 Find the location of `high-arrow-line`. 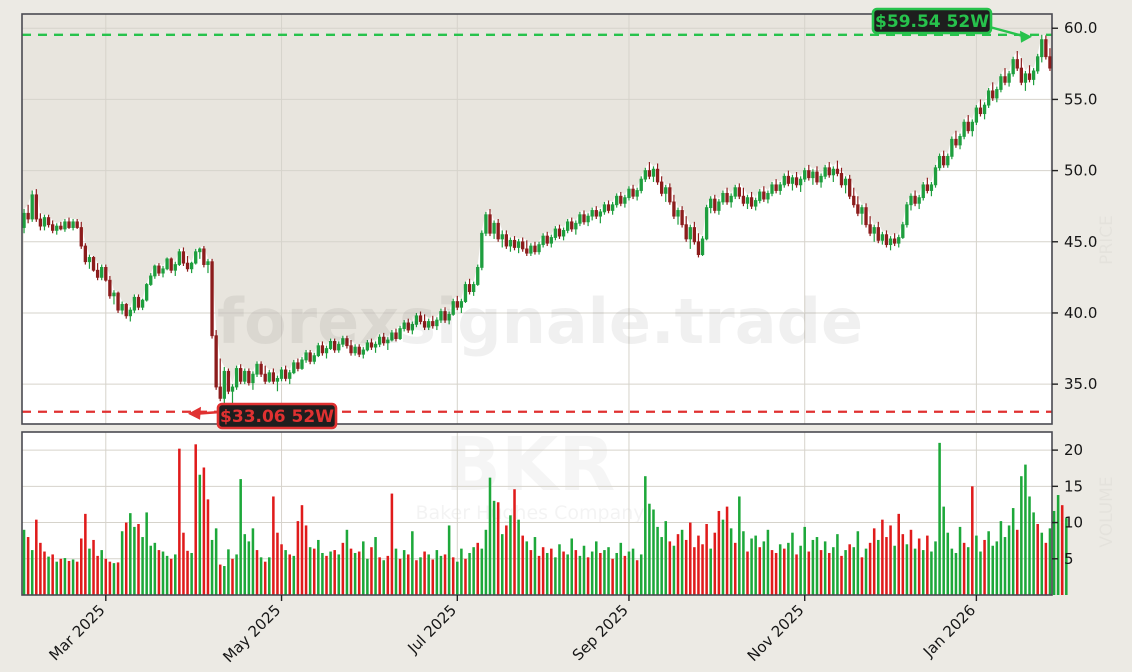

high-arrow-line is located at coordinates (1006, 31).